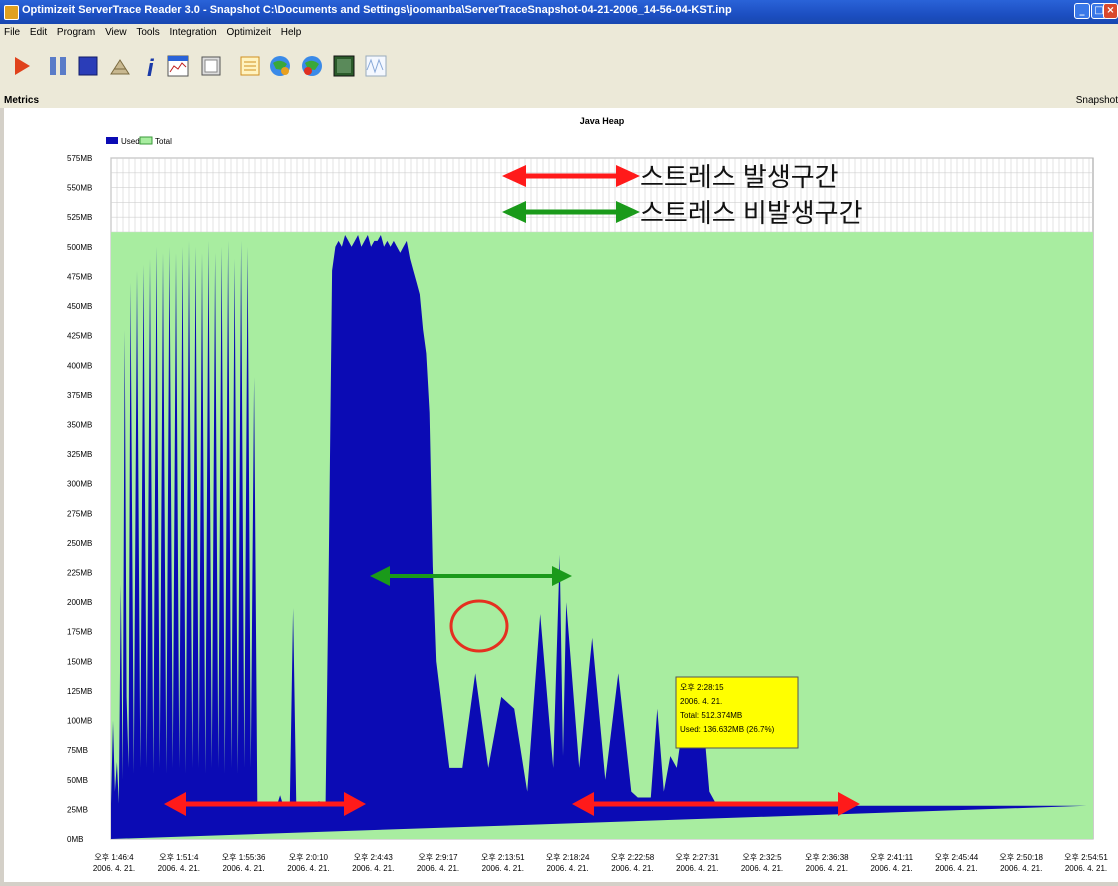 The image size is (1118, 886). I want to click on menu-file: File, so click(12, 32).